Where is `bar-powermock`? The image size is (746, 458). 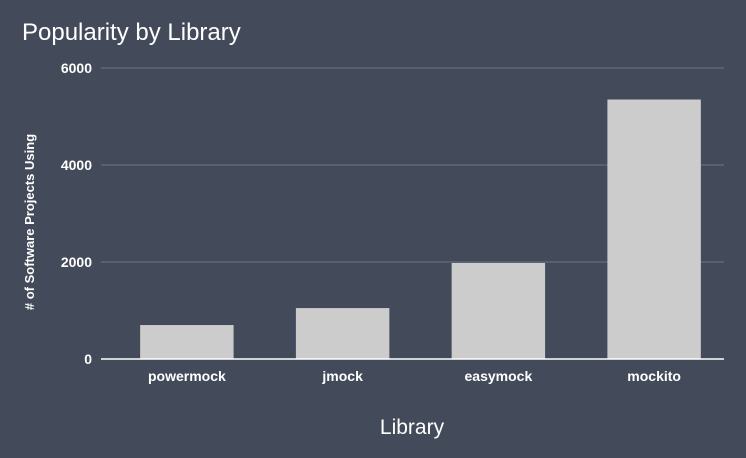 bar-powermock is located at coordinates (187, 342).